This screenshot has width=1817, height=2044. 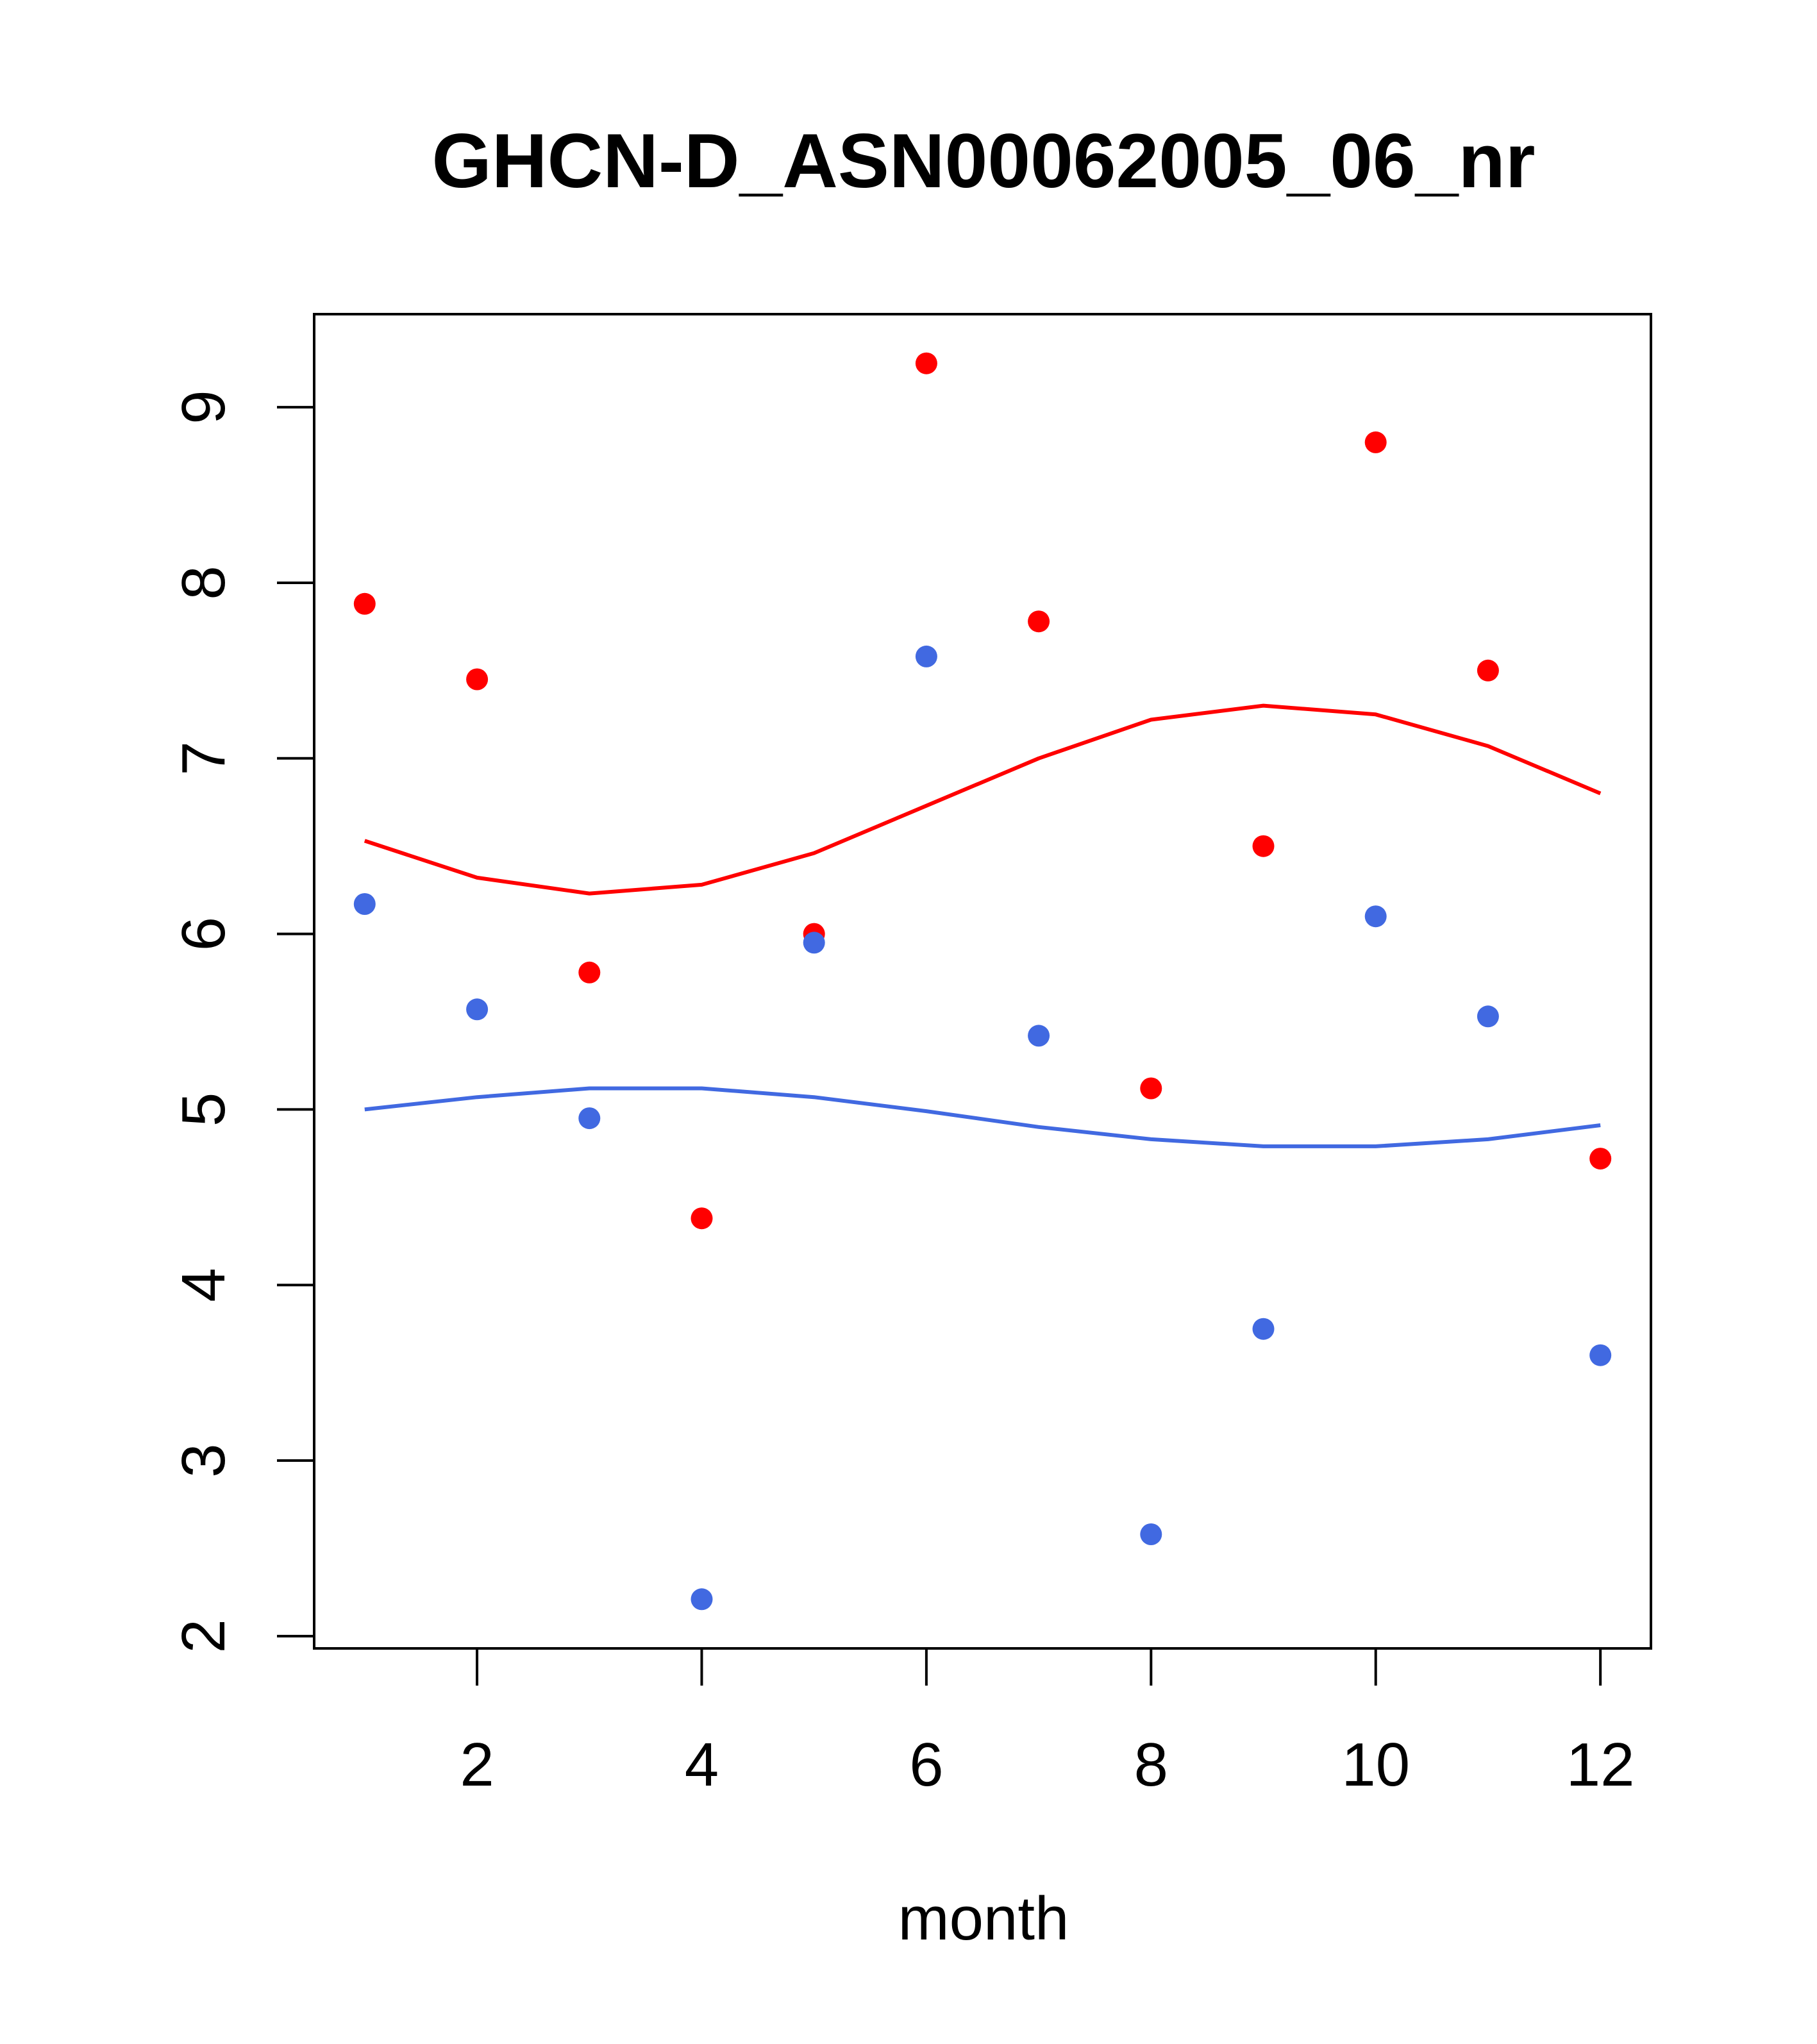 I want to click on x-tick-label-2: 2, so click(x=477, y=1764).